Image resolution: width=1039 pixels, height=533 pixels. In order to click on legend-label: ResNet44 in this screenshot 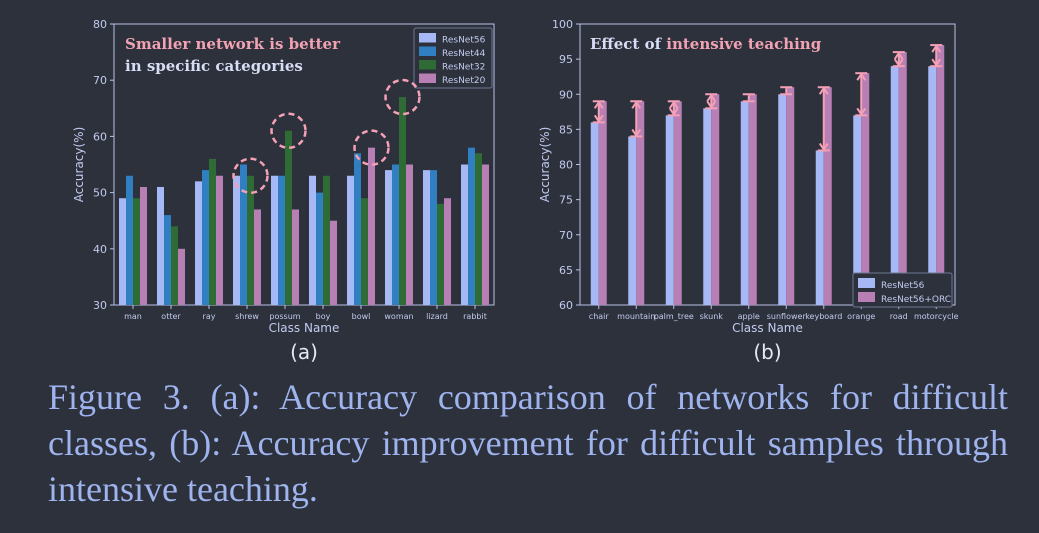, I will do `click(464, 54)`.